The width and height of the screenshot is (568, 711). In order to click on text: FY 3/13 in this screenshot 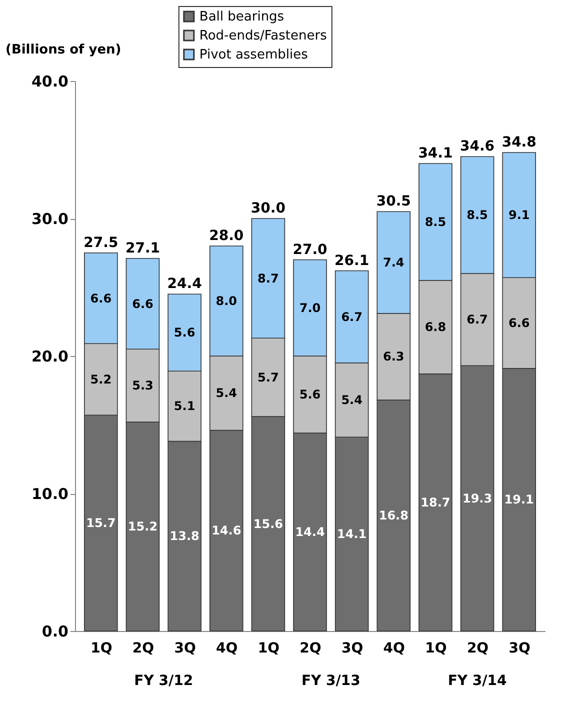, I will do `click(330, 681)`.